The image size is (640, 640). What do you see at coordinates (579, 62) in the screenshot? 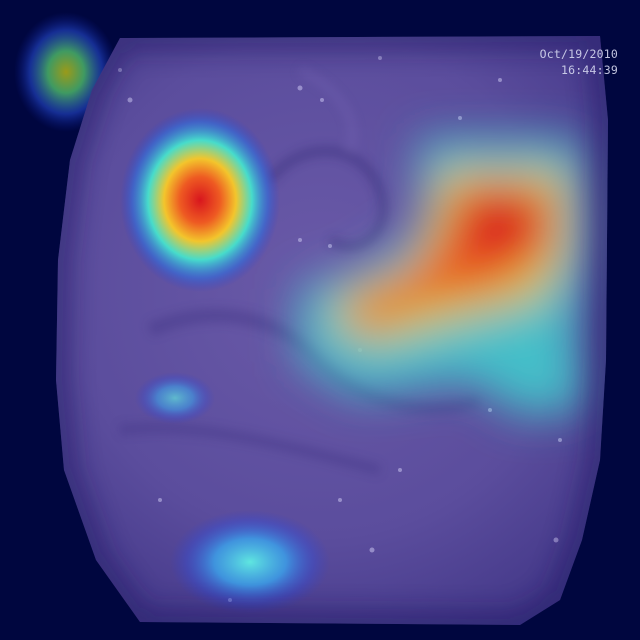
I see `timestamp-overlay: Oct/19/2010 16:44:39` at bounding box center [579, 62].